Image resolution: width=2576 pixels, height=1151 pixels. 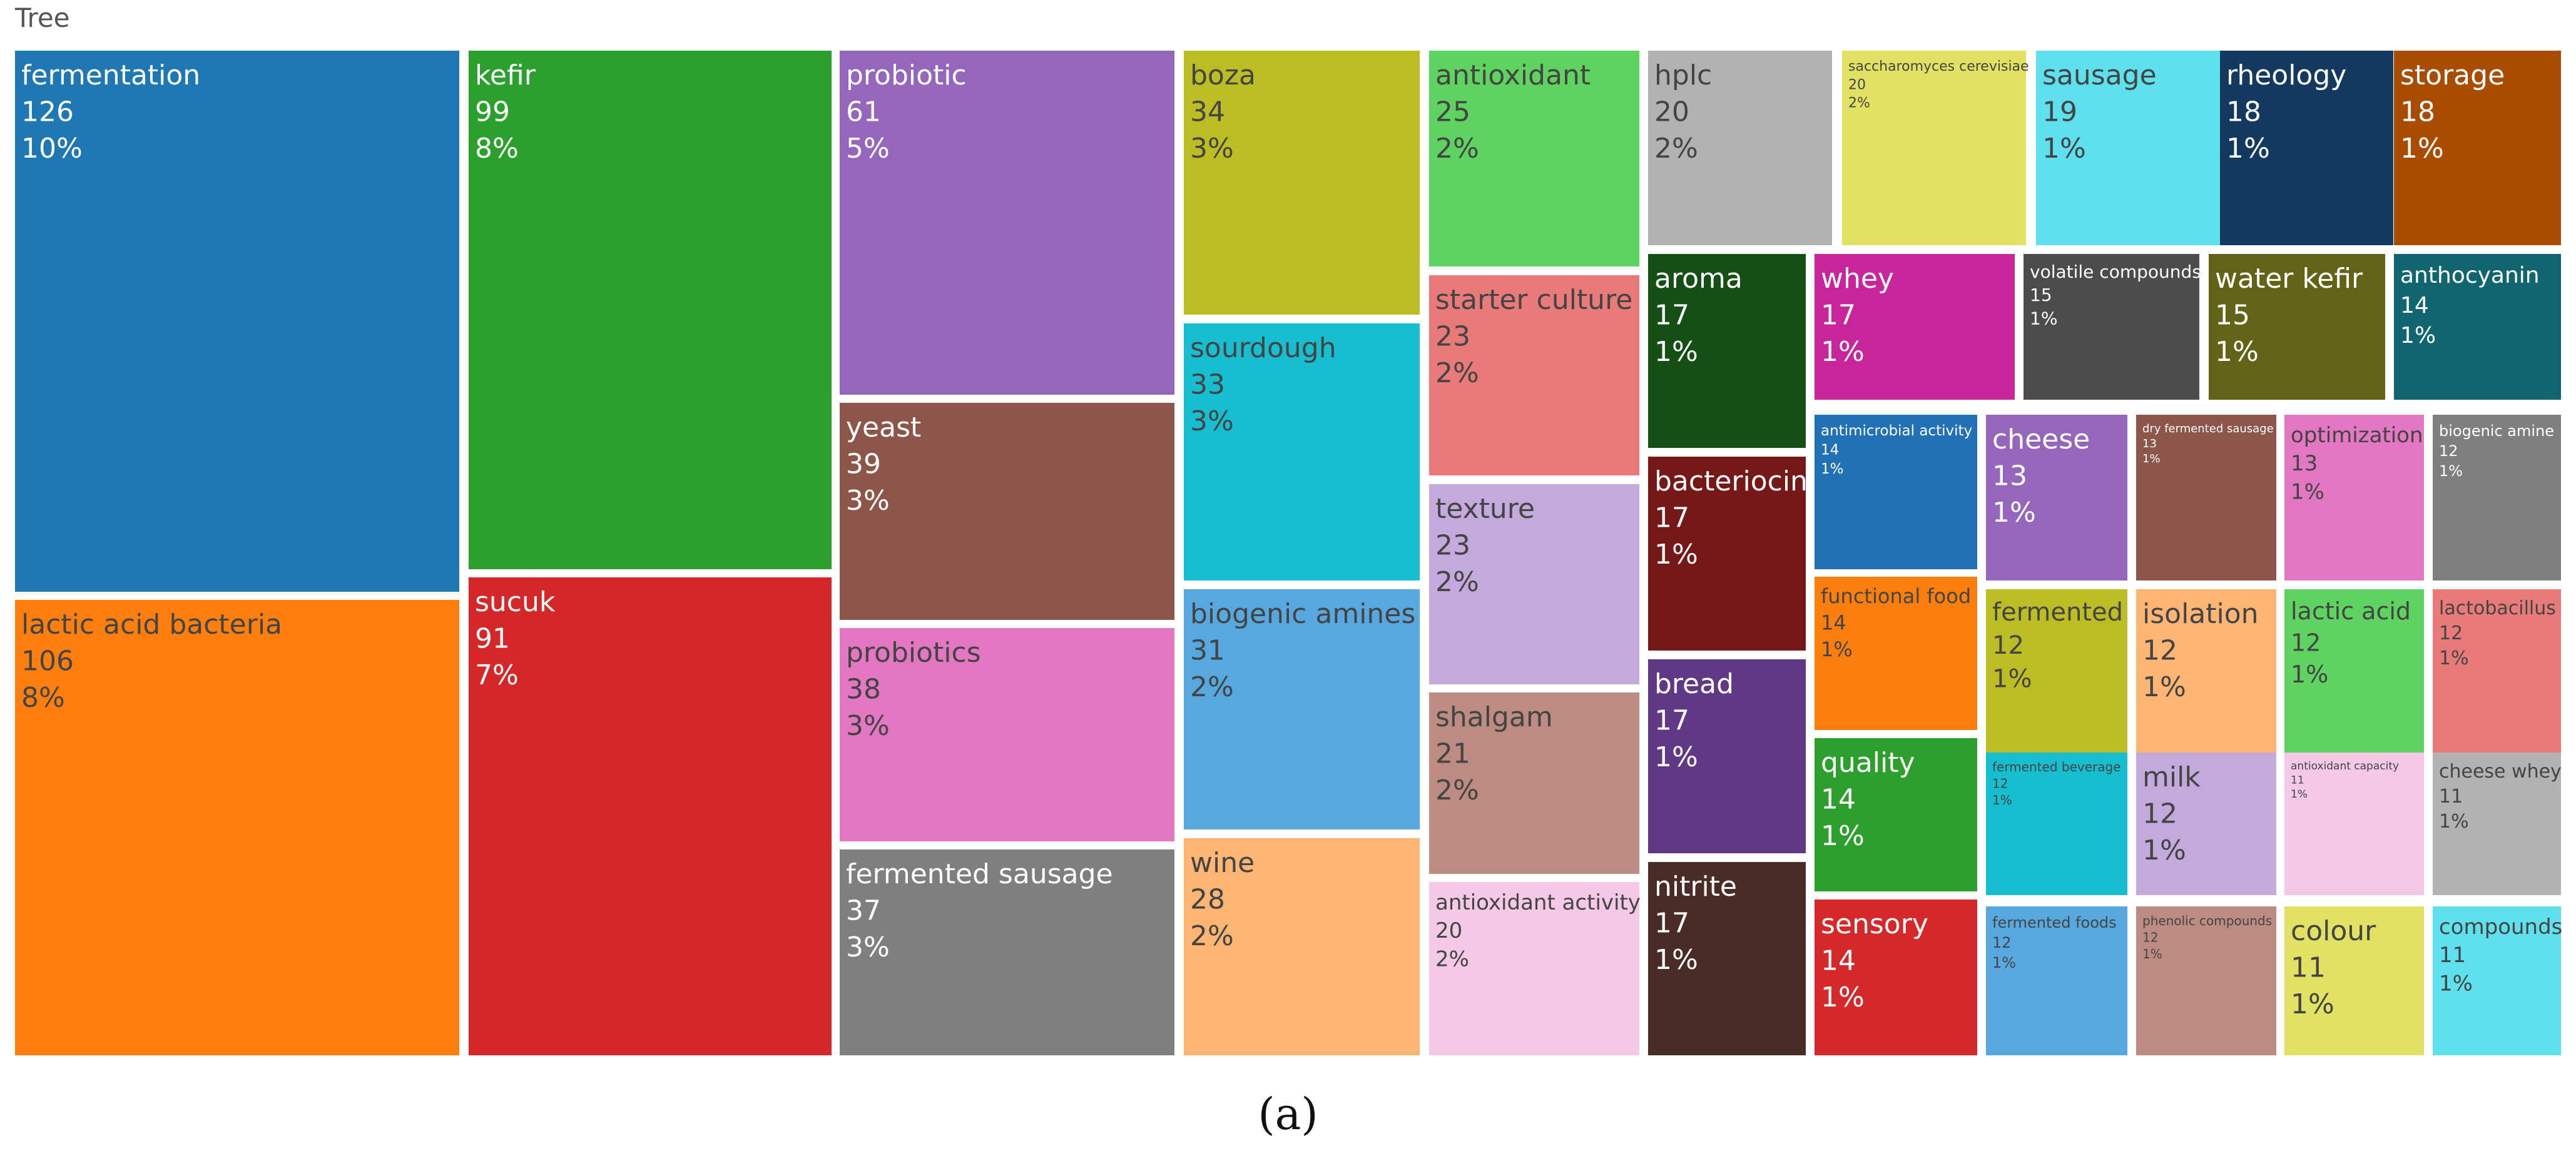 I want to click on tile-value-text: 13, so click(x=2149, y=443).